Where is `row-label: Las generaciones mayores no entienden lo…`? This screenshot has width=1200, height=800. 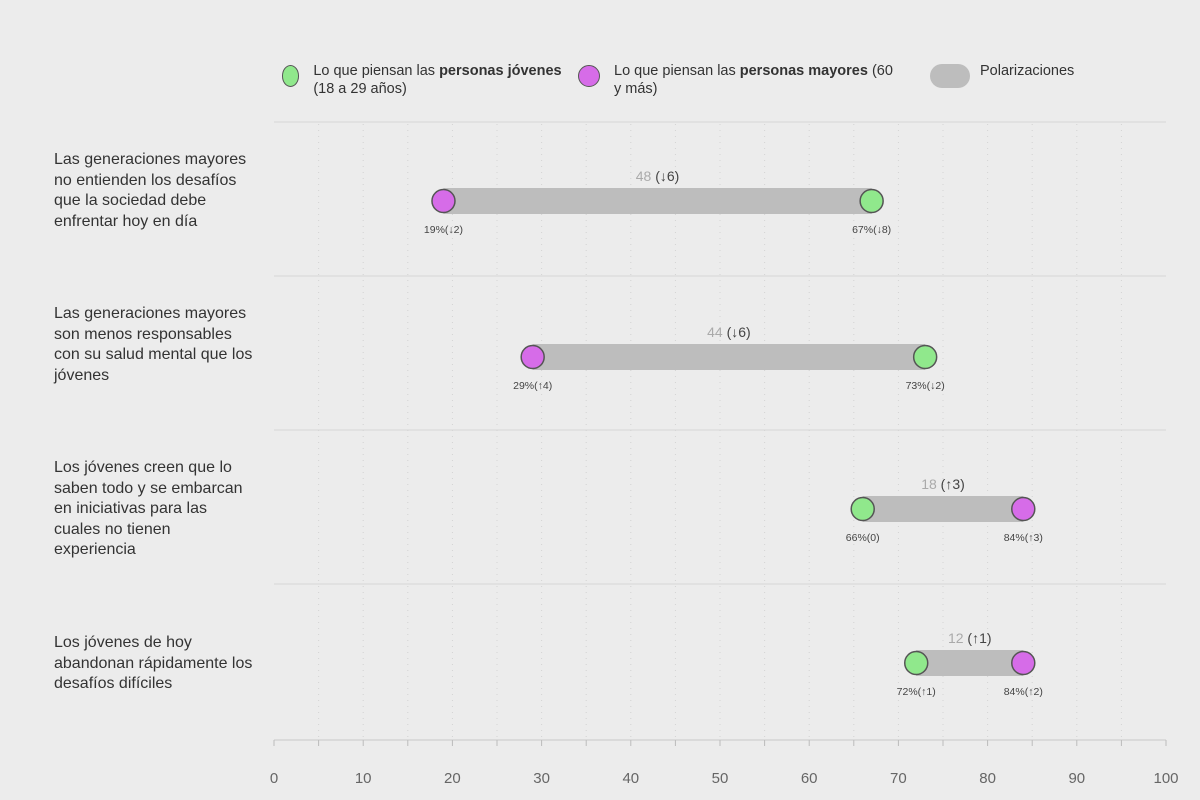
row-label: Las generaciones mayores no entienden lo… is located at coordinates (150, 190).